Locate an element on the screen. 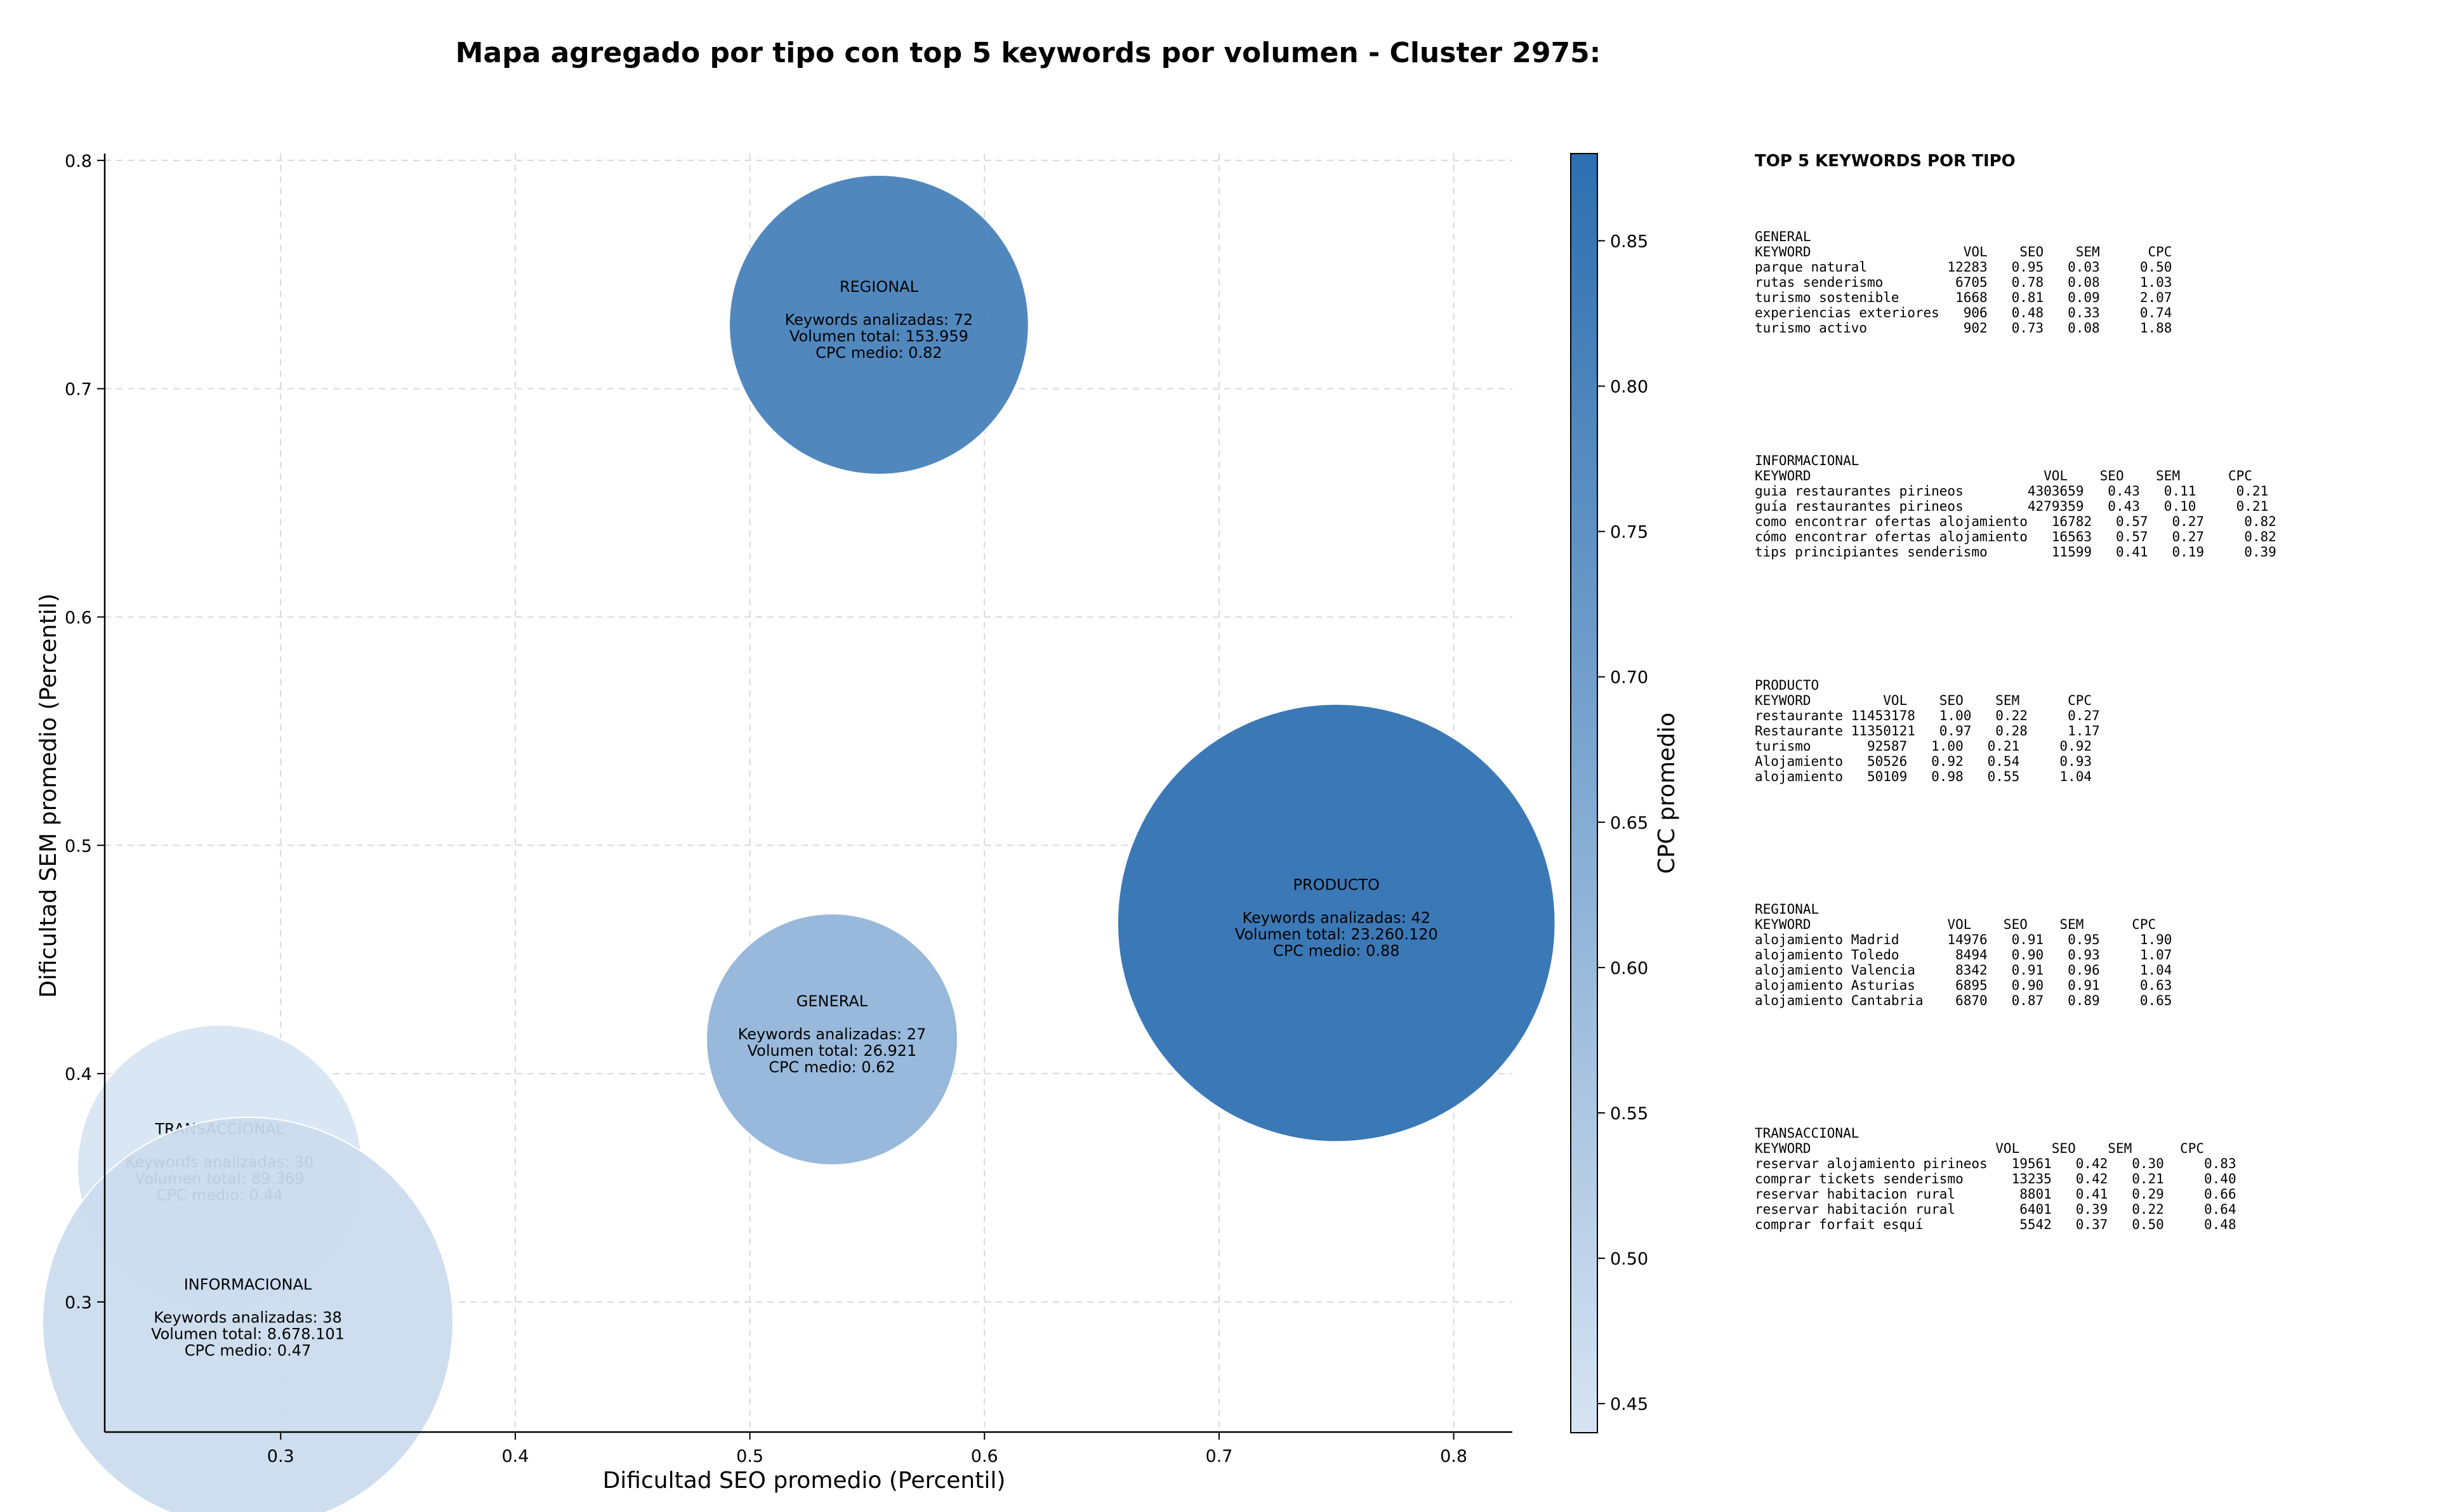 The width and height of the screenshot is (2437, 1512). colorbar-ticks: 0.45 0.50 0.55 0.60 0.65 0.70 0.75 0.80 0.85 is located at coordinates (1622, 823).